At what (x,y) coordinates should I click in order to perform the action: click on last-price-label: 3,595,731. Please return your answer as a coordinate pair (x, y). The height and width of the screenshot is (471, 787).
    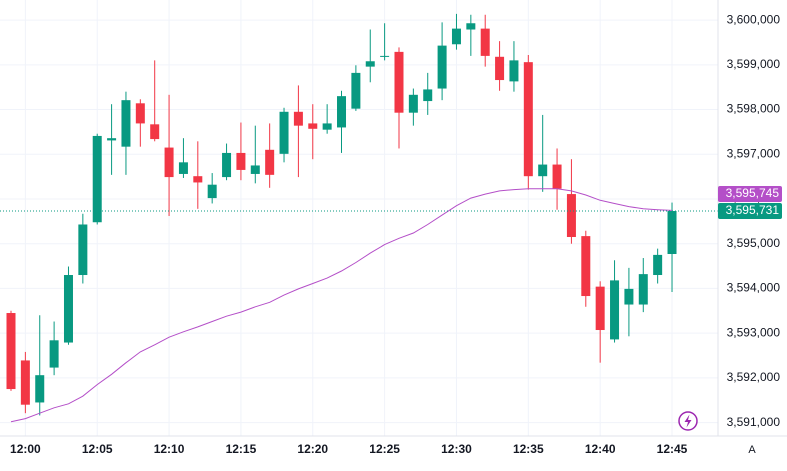
    Looking at the image, I should click on (753, 210).